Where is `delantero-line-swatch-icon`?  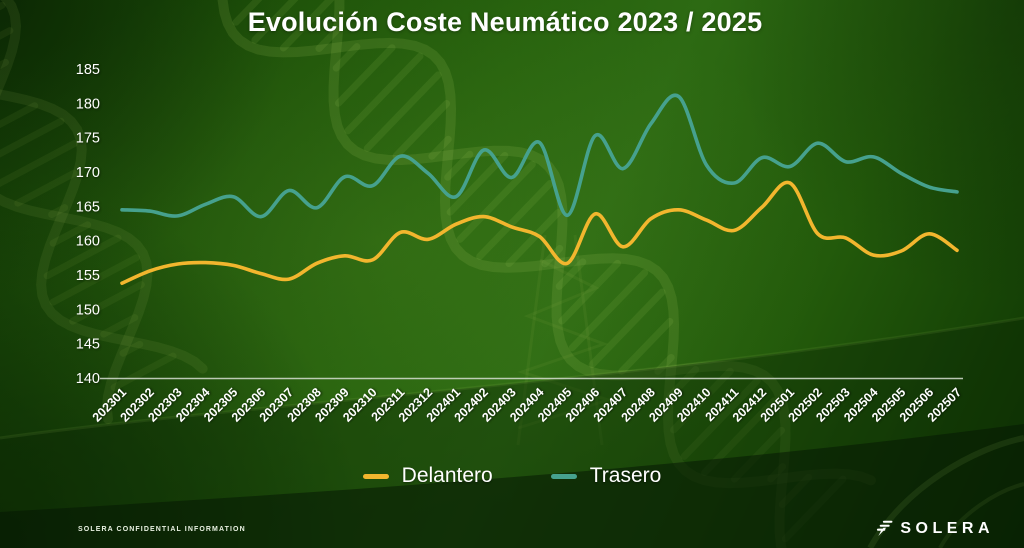 delantero-line-swatch-icon is located at coordinates (375, 476).